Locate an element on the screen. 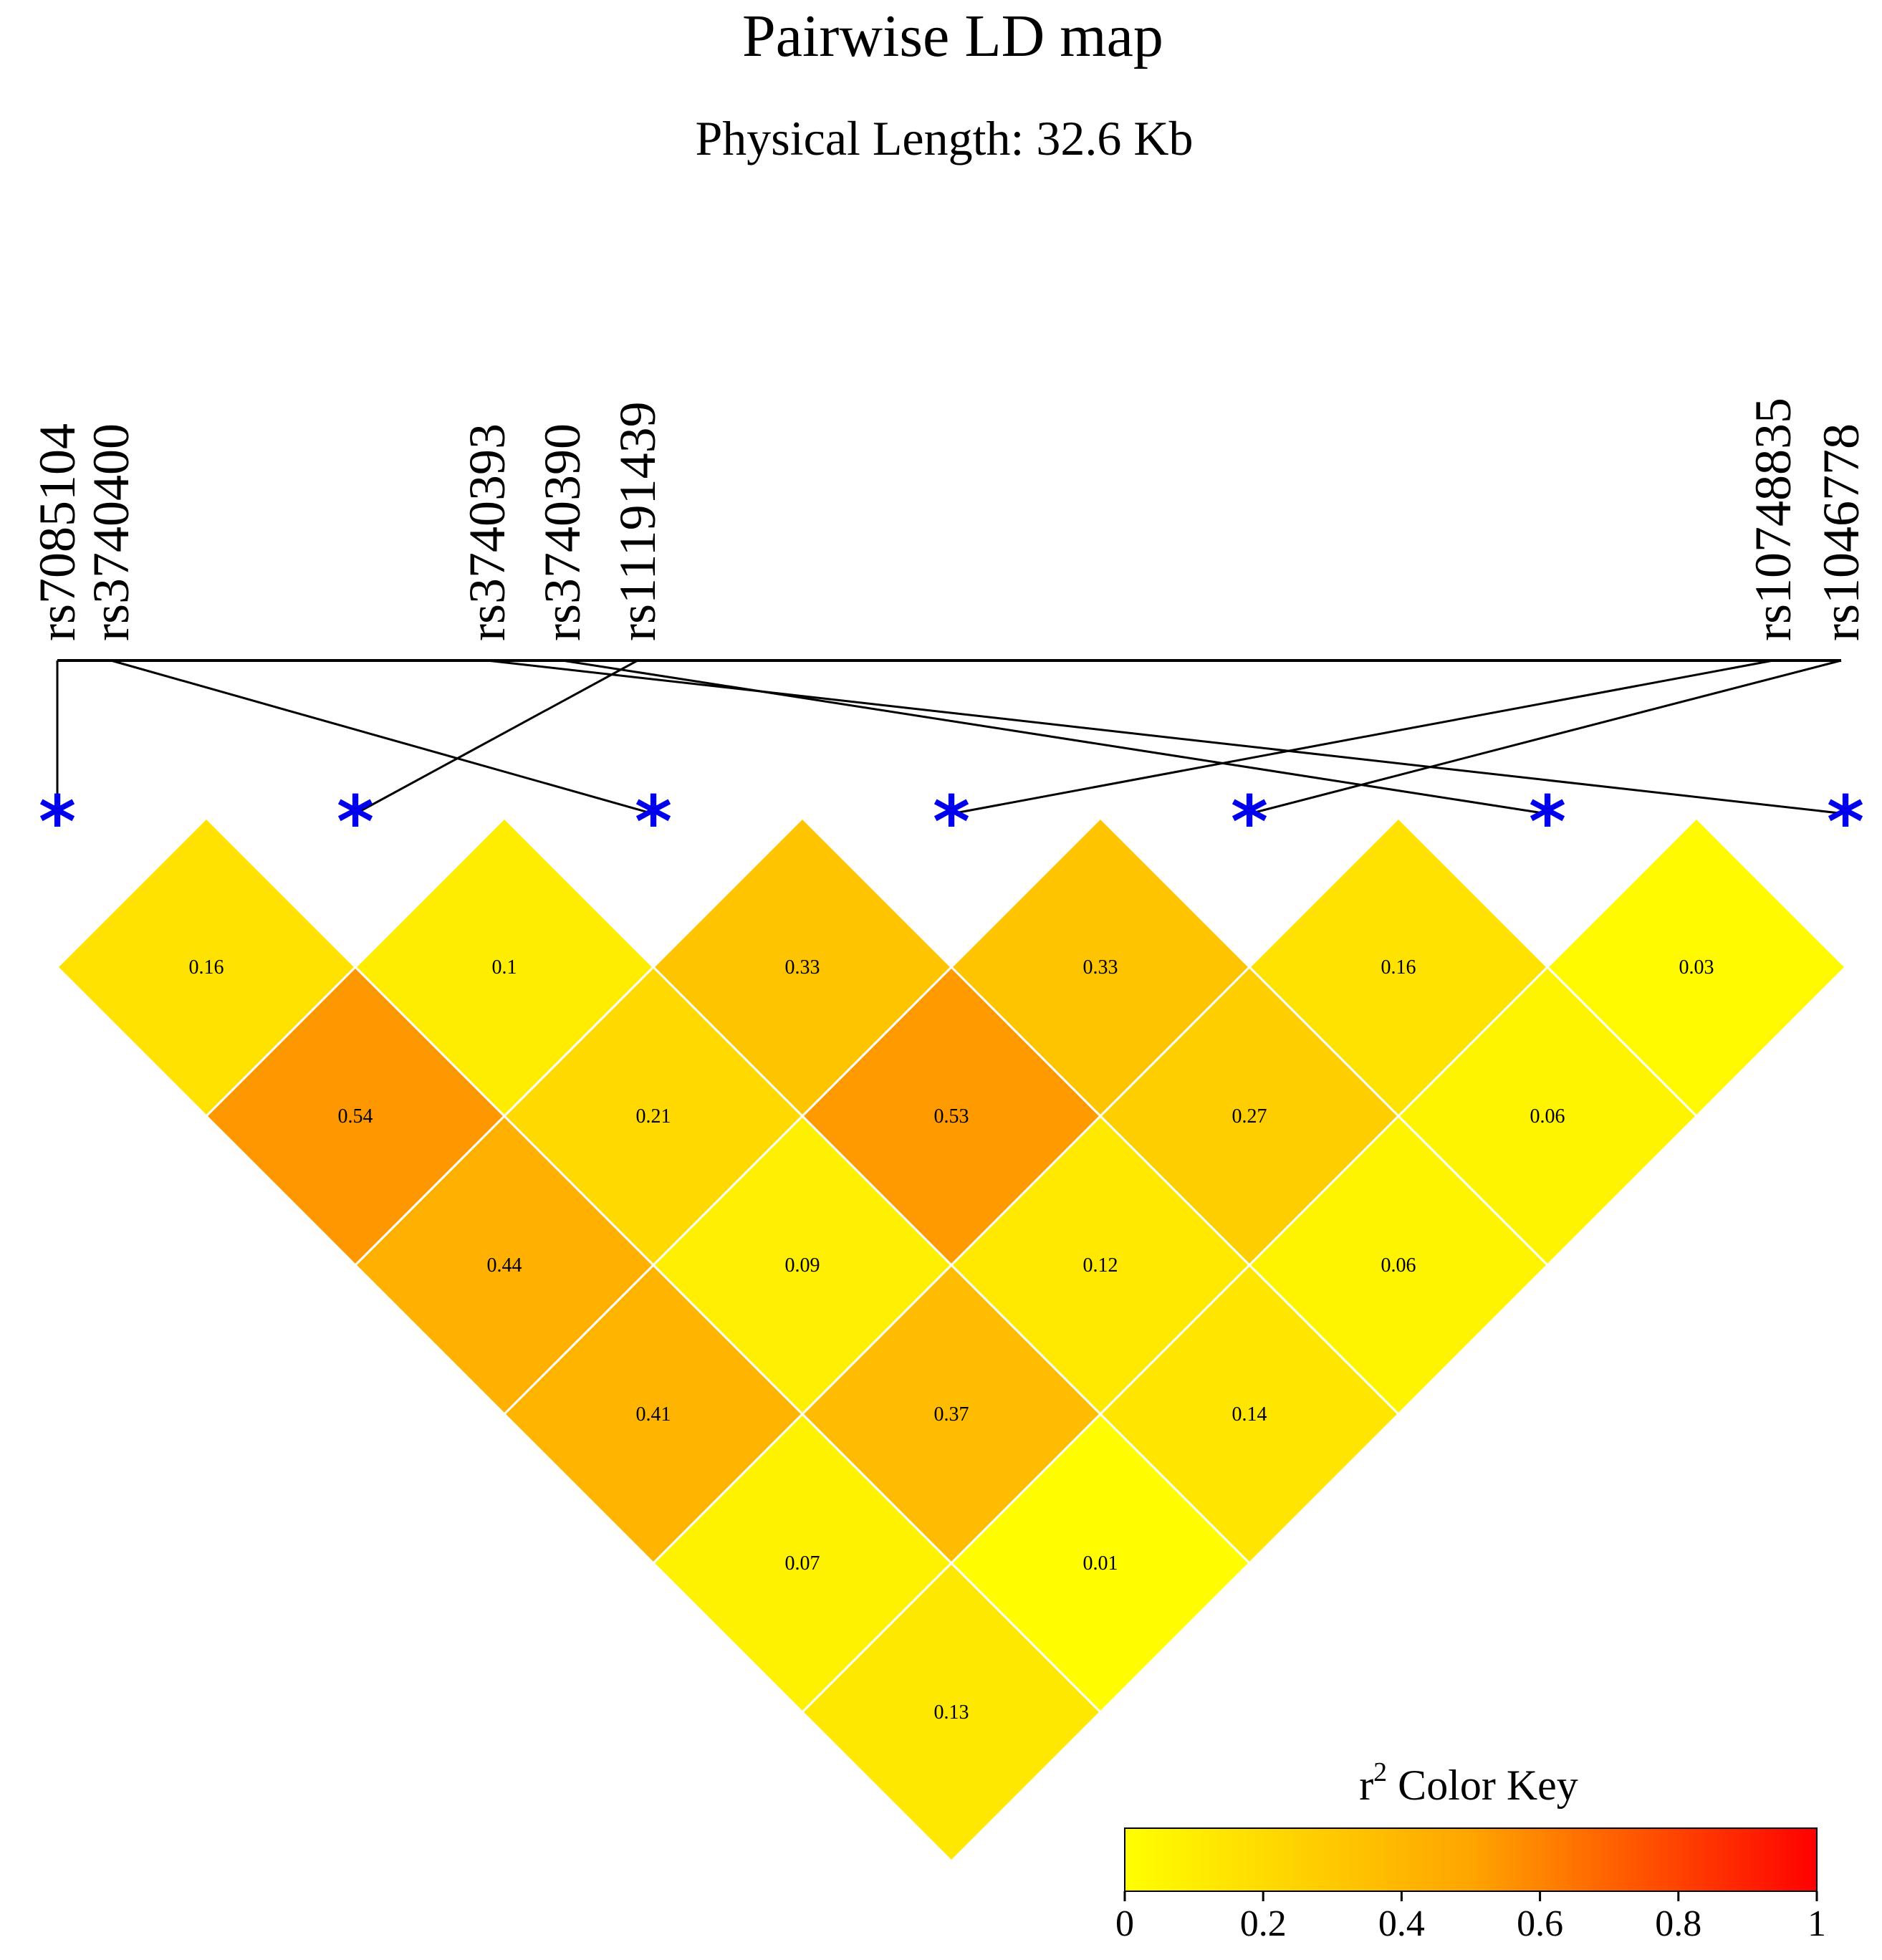 This screenshot has height=1960, width=1882. color-key-tick-label: 1 is located at coordinates (1816, 1924).